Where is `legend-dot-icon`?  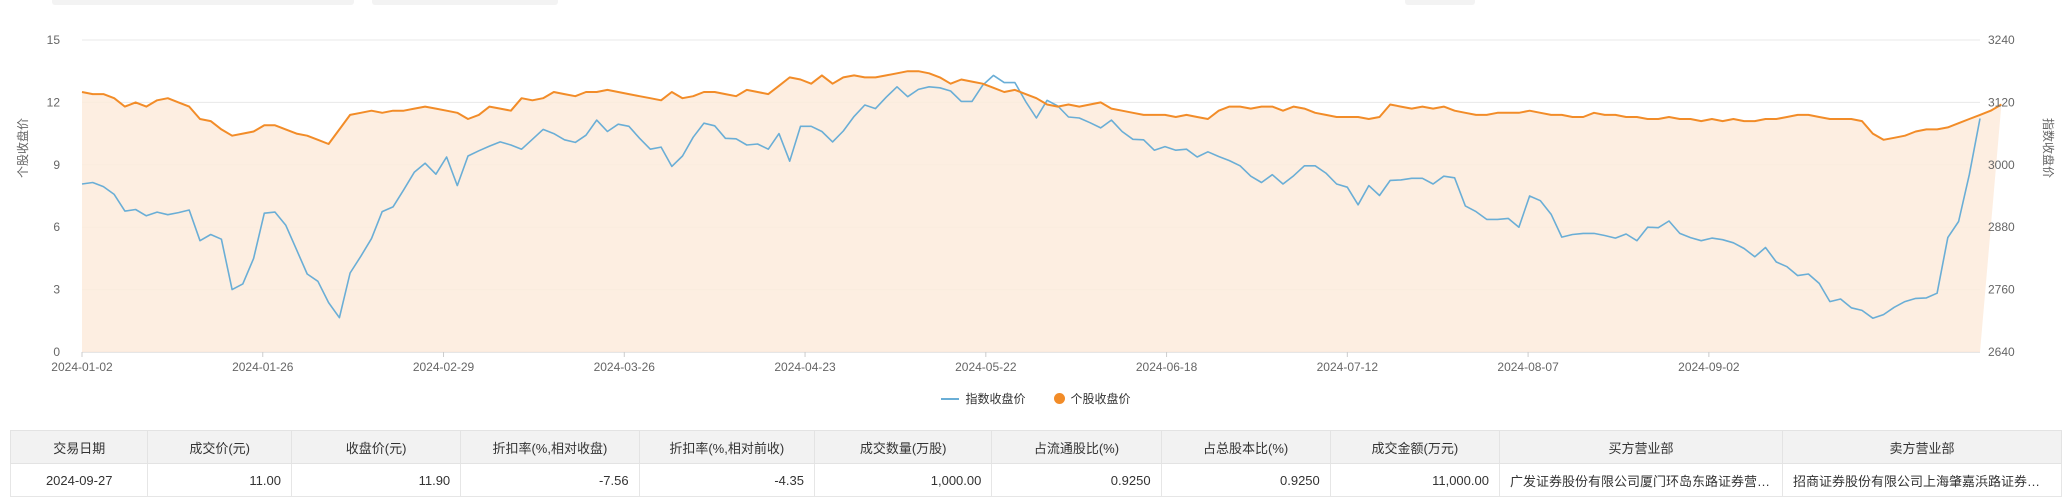
legend-dot-icon is located at coordinates (1059, 398).